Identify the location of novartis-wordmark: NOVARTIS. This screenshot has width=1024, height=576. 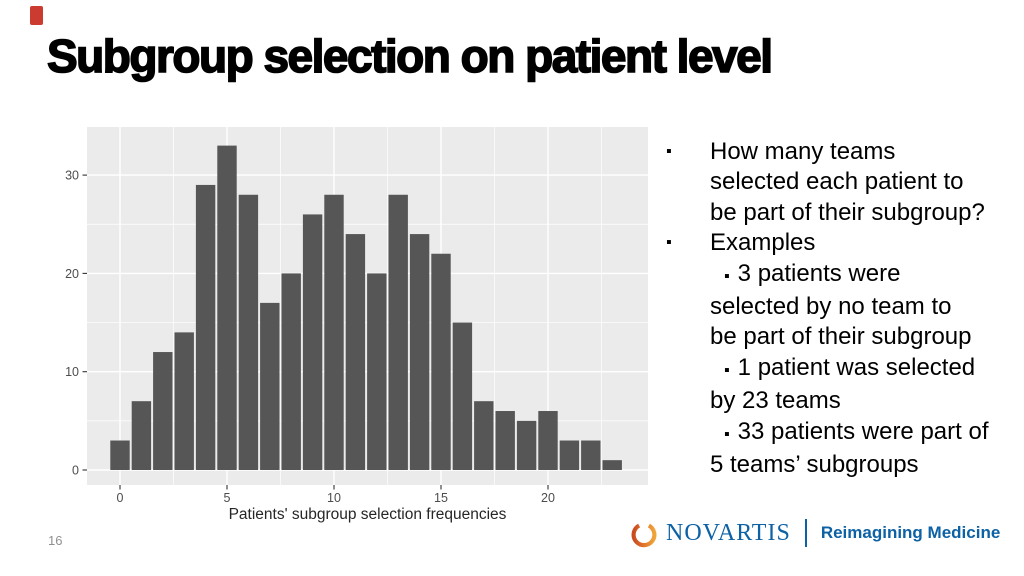
(728, 532).